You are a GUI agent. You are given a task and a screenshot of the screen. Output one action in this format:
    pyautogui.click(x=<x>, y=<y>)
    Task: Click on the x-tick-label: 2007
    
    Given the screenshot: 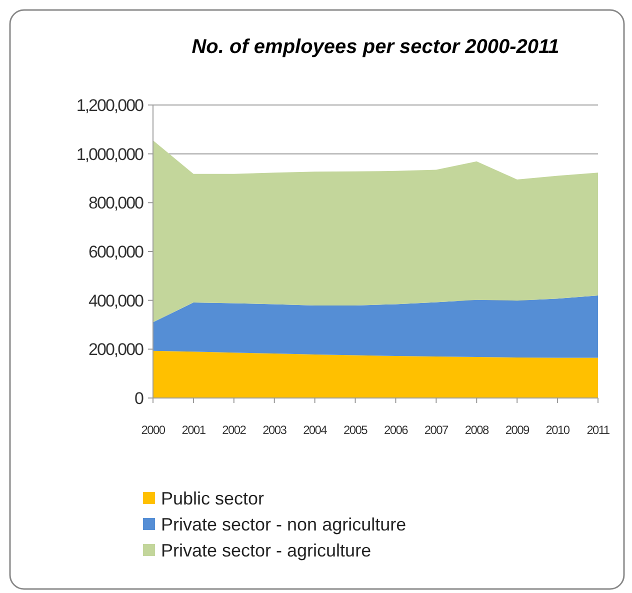 What is the action you would take?
    pyautogui.click(x=437, y=430)
    